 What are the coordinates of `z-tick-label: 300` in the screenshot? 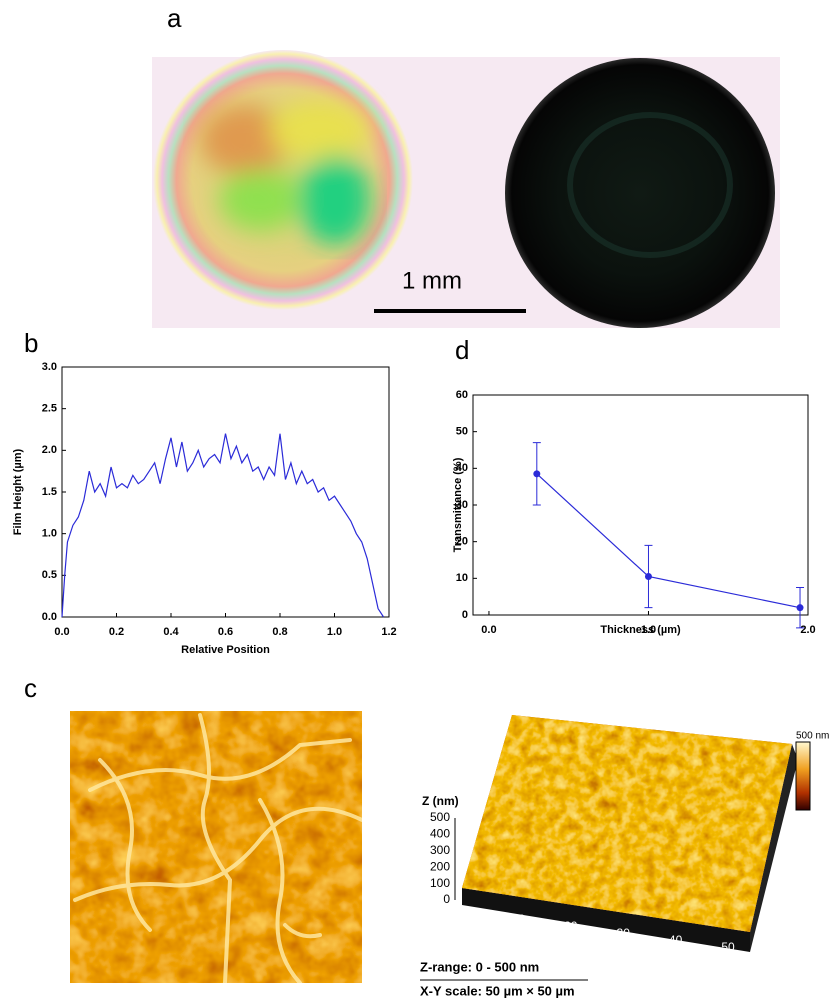 It's located at (440, 850).